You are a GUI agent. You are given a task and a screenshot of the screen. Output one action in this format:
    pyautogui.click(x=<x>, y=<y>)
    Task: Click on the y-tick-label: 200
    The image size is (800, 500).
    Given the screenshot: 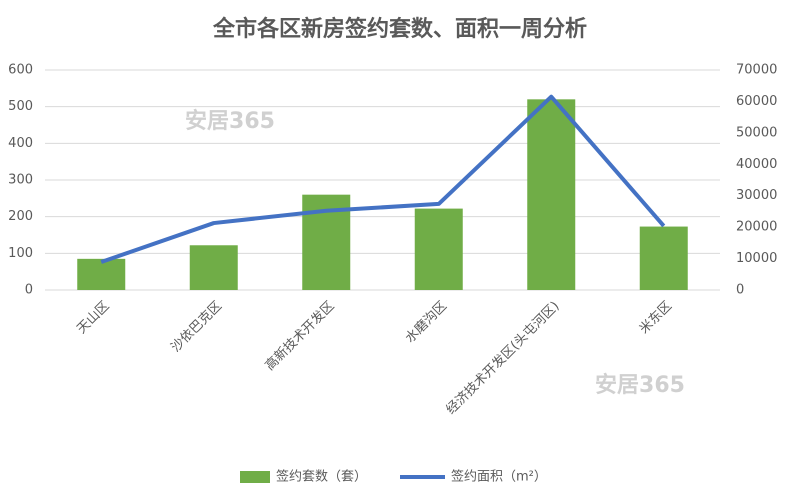 What is the action you would take?
    pyautogui.click(x=20, y=216)
    